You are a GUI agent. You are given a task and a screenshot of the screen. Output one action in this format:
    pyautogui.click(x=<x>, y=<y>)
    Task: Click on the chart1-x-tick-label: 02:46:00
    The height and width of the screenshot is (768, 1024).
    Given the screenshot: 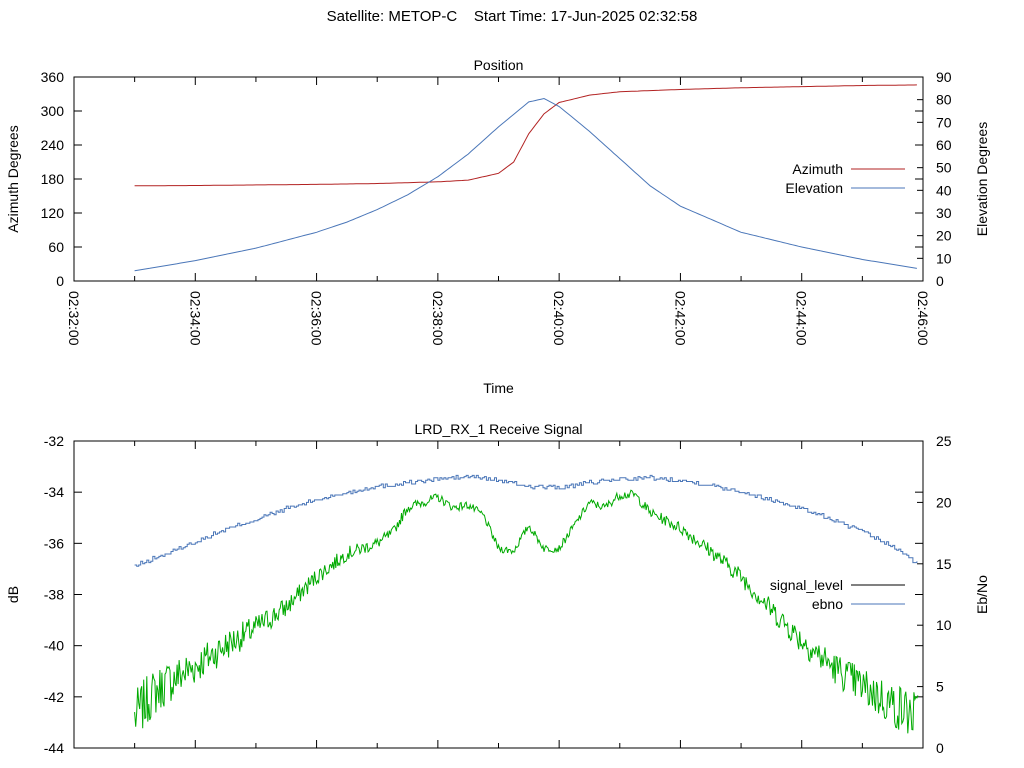 What is the action you would take?
    pyautogui.click(x=923, y=318)
    